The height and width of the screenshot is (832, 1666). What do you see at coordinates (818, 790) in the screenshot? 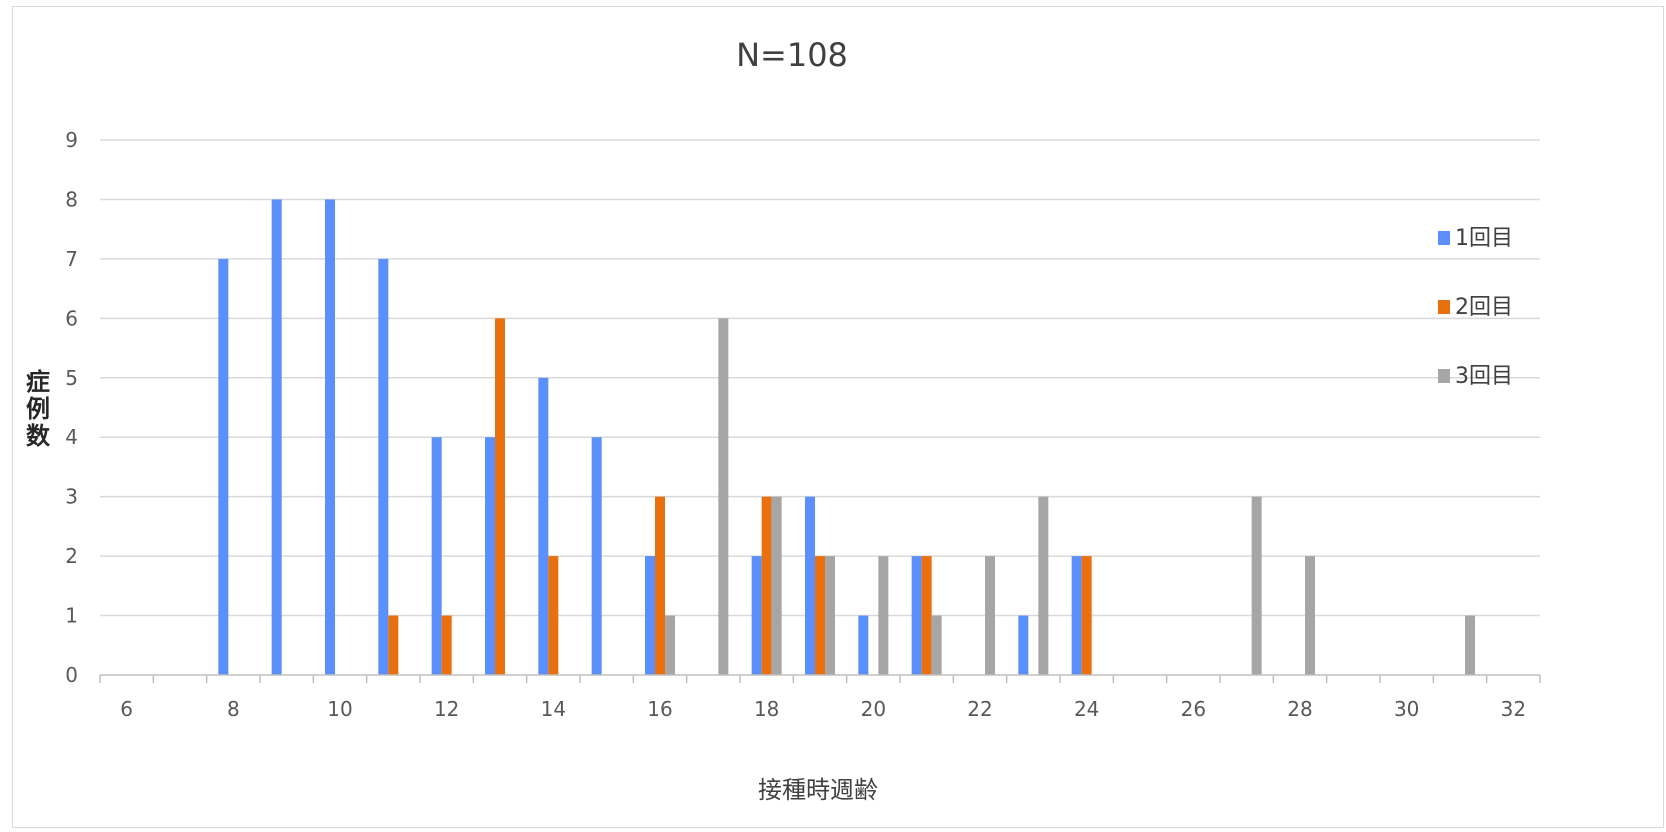
I see `x-axis-title: 接種時週齢` at bounding box center [818, 790].